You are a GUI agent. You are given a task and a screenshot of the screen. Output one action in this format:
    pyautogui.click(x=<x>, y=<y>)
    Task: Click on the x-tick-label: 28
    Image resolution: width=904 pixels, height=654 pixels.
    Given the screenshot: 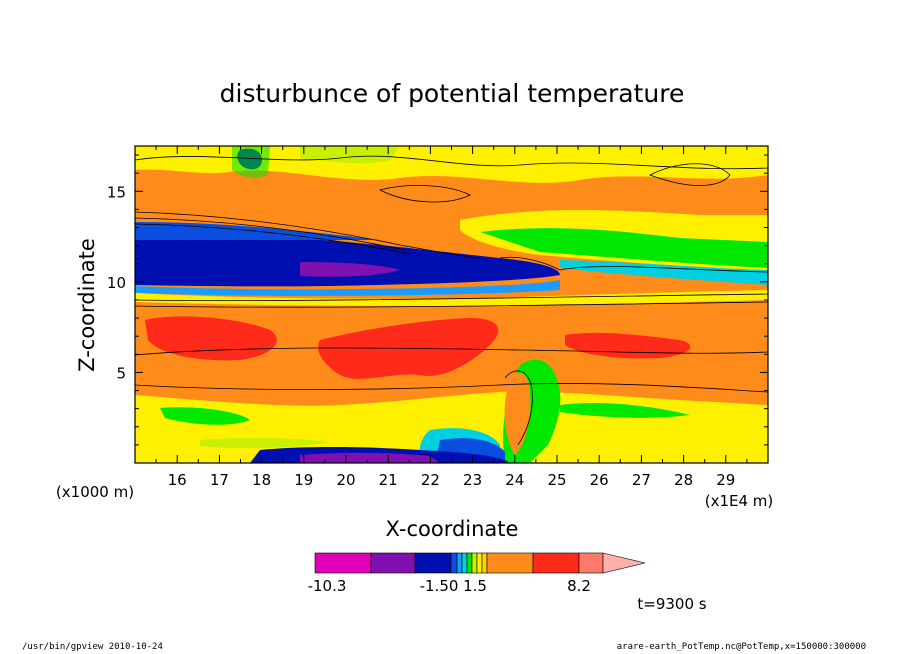 What is the action you would take?
    pyautogui.click(x=683, y=480)
    